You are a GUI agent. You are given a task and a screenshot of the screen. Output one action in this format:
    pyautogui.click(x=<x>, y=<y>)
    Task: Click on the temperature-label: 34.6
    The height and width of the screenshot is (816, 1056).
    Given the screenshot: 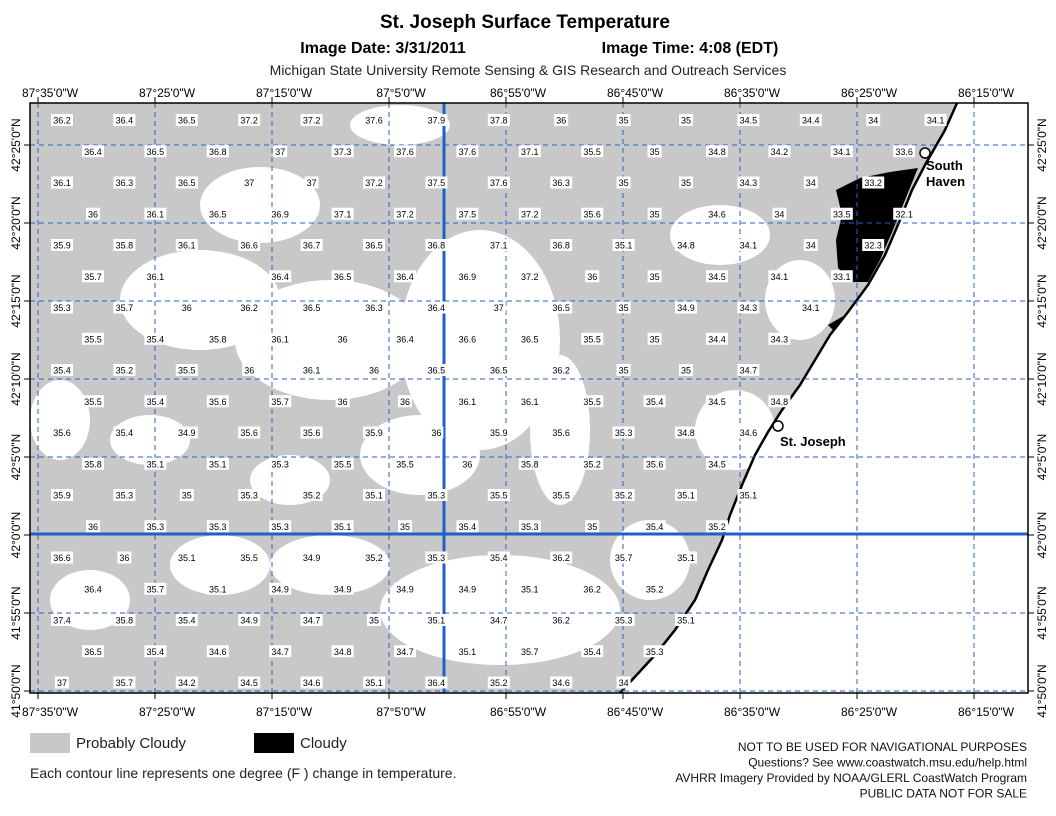 What is the action you would take?
    pyautogui.click(x=218, y=652)
    